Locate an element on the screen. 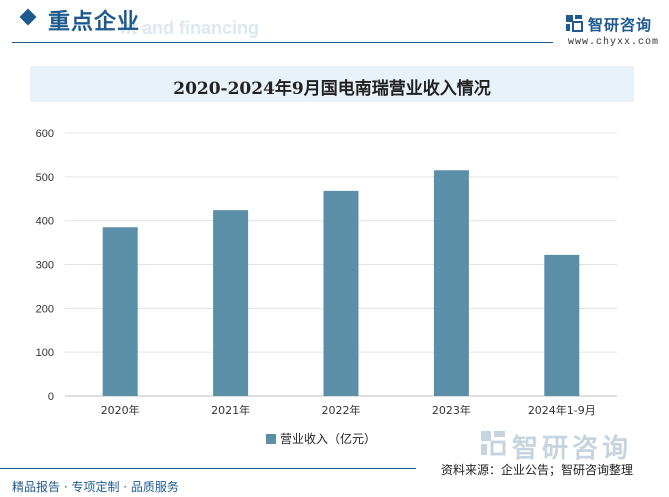 This screenshot has width=669, height=497. section-title: 重点企业 is located at coordinates (94, 22).